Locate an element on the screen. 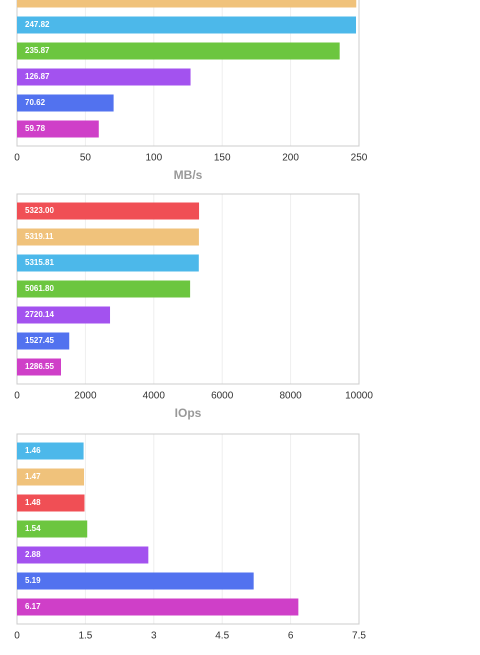 The image size is (480, 655). value-label: 1.47 is located at coordinates (33, 476).